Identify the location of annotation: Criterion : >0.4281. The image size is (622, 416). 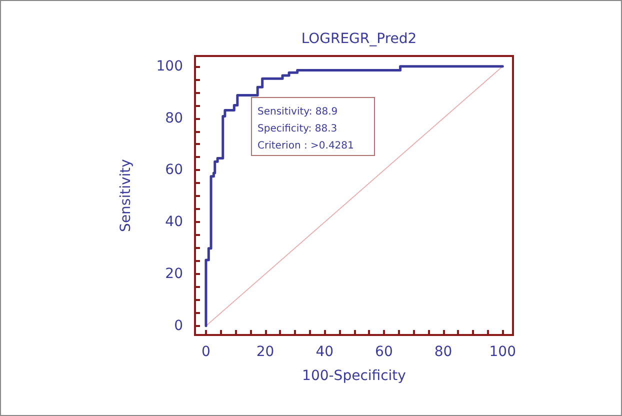
(306, 146).